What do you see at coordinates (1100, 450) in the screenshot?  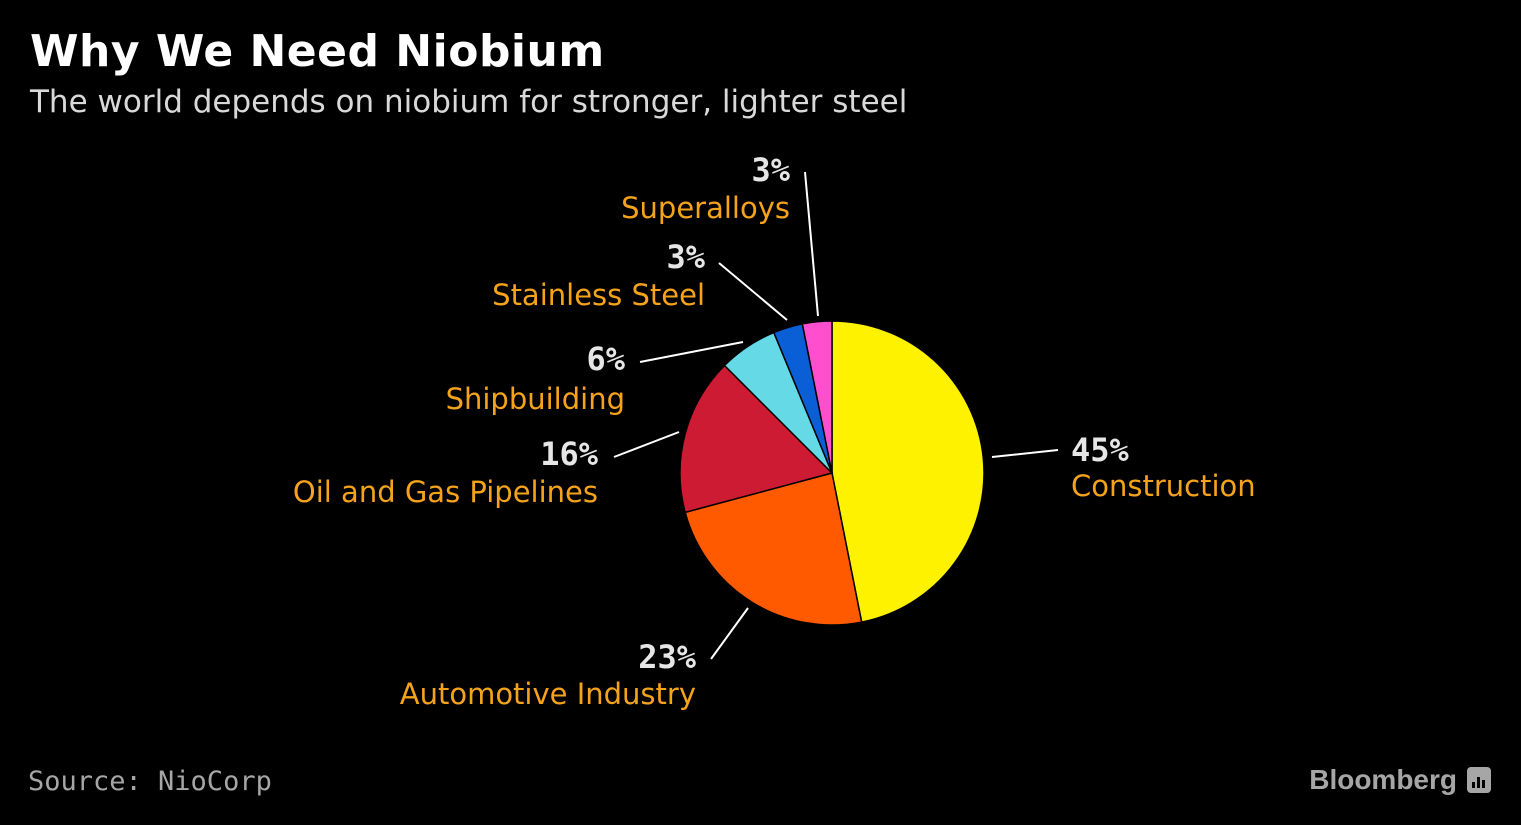 I see `percent-label-construction: 45%` at bounding box center [1100, 450].